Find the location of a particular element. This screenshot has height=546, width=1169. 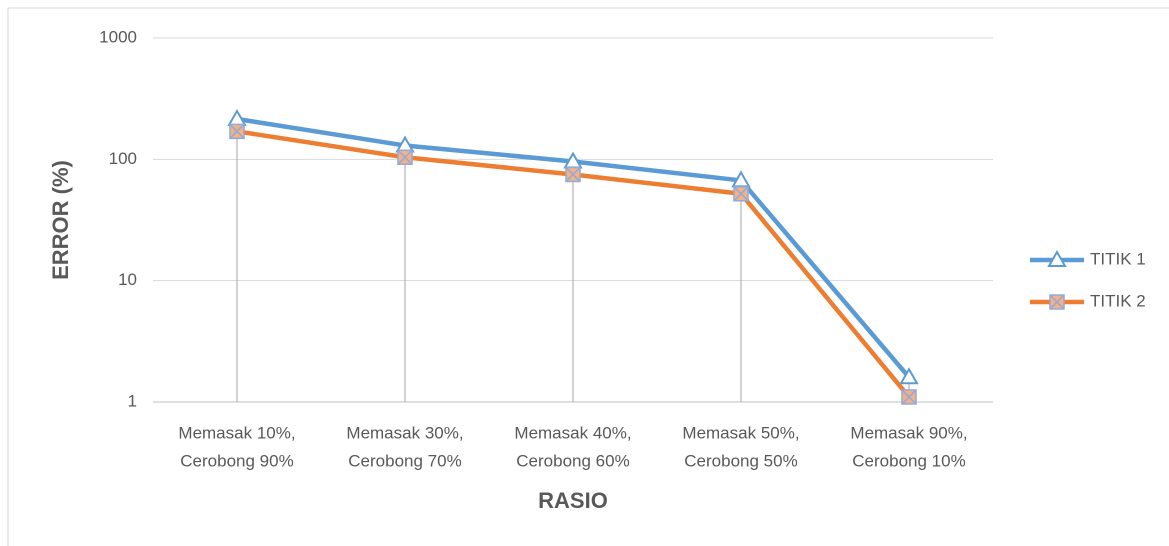

x-tick-label: Memasak 30%, is located at coordinates (404, 432).